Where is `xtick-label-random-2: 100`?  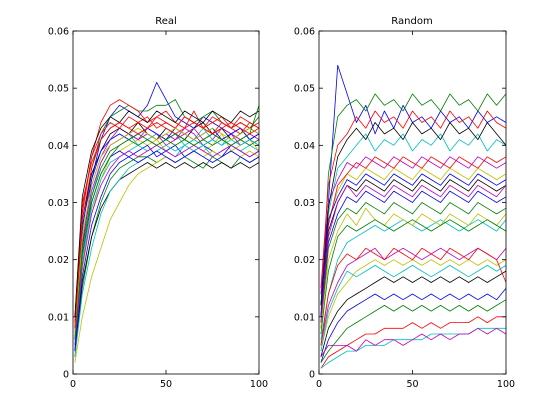
xtick-label-random-2: 100 is located at coordinates (506, 384).